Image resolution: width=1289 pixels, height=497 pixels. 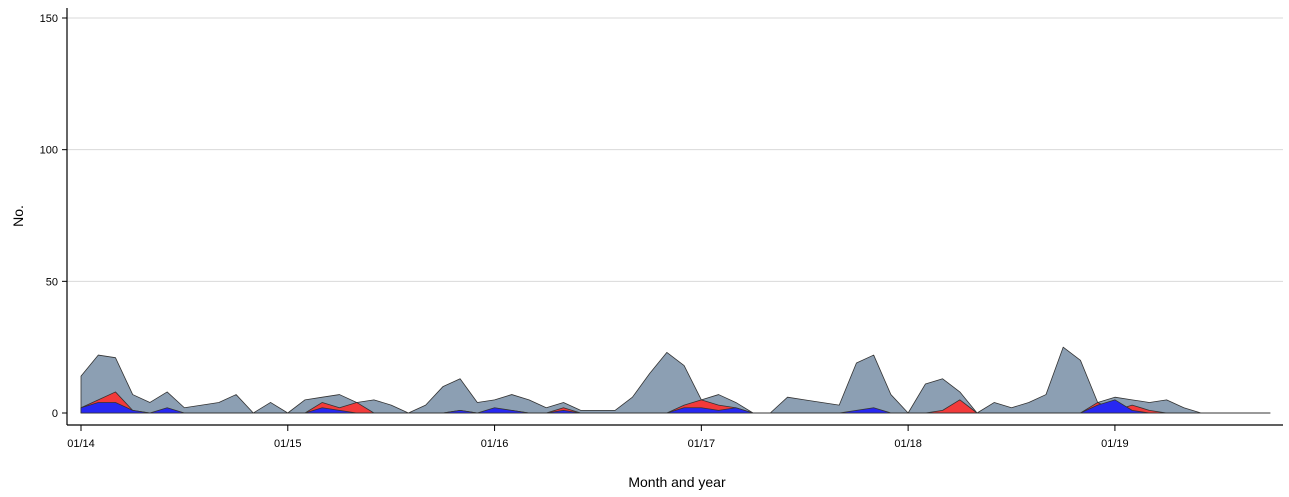 I want to click on x-ticks: 01/14 01/15 01/16 01/17 01/18 01/19, so click(x=598, y=437).